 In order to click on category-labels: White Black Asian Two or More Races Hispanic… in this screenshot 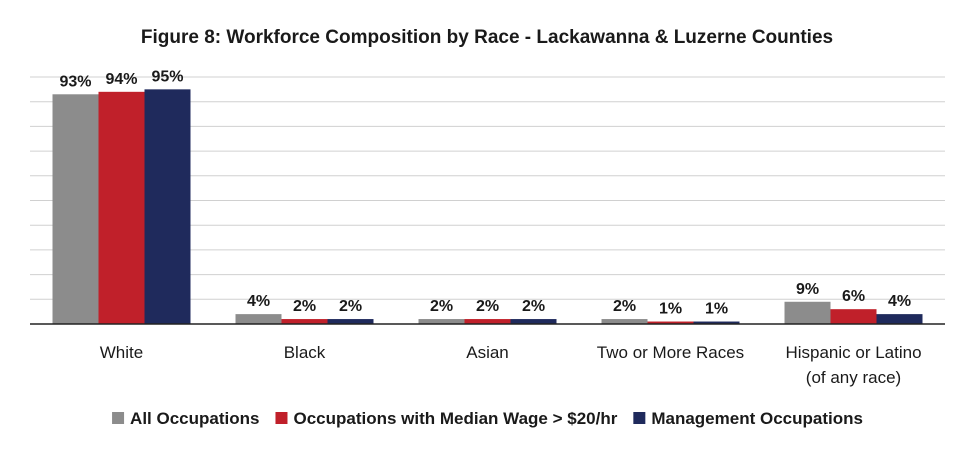, I will do `click(511, 365)`.